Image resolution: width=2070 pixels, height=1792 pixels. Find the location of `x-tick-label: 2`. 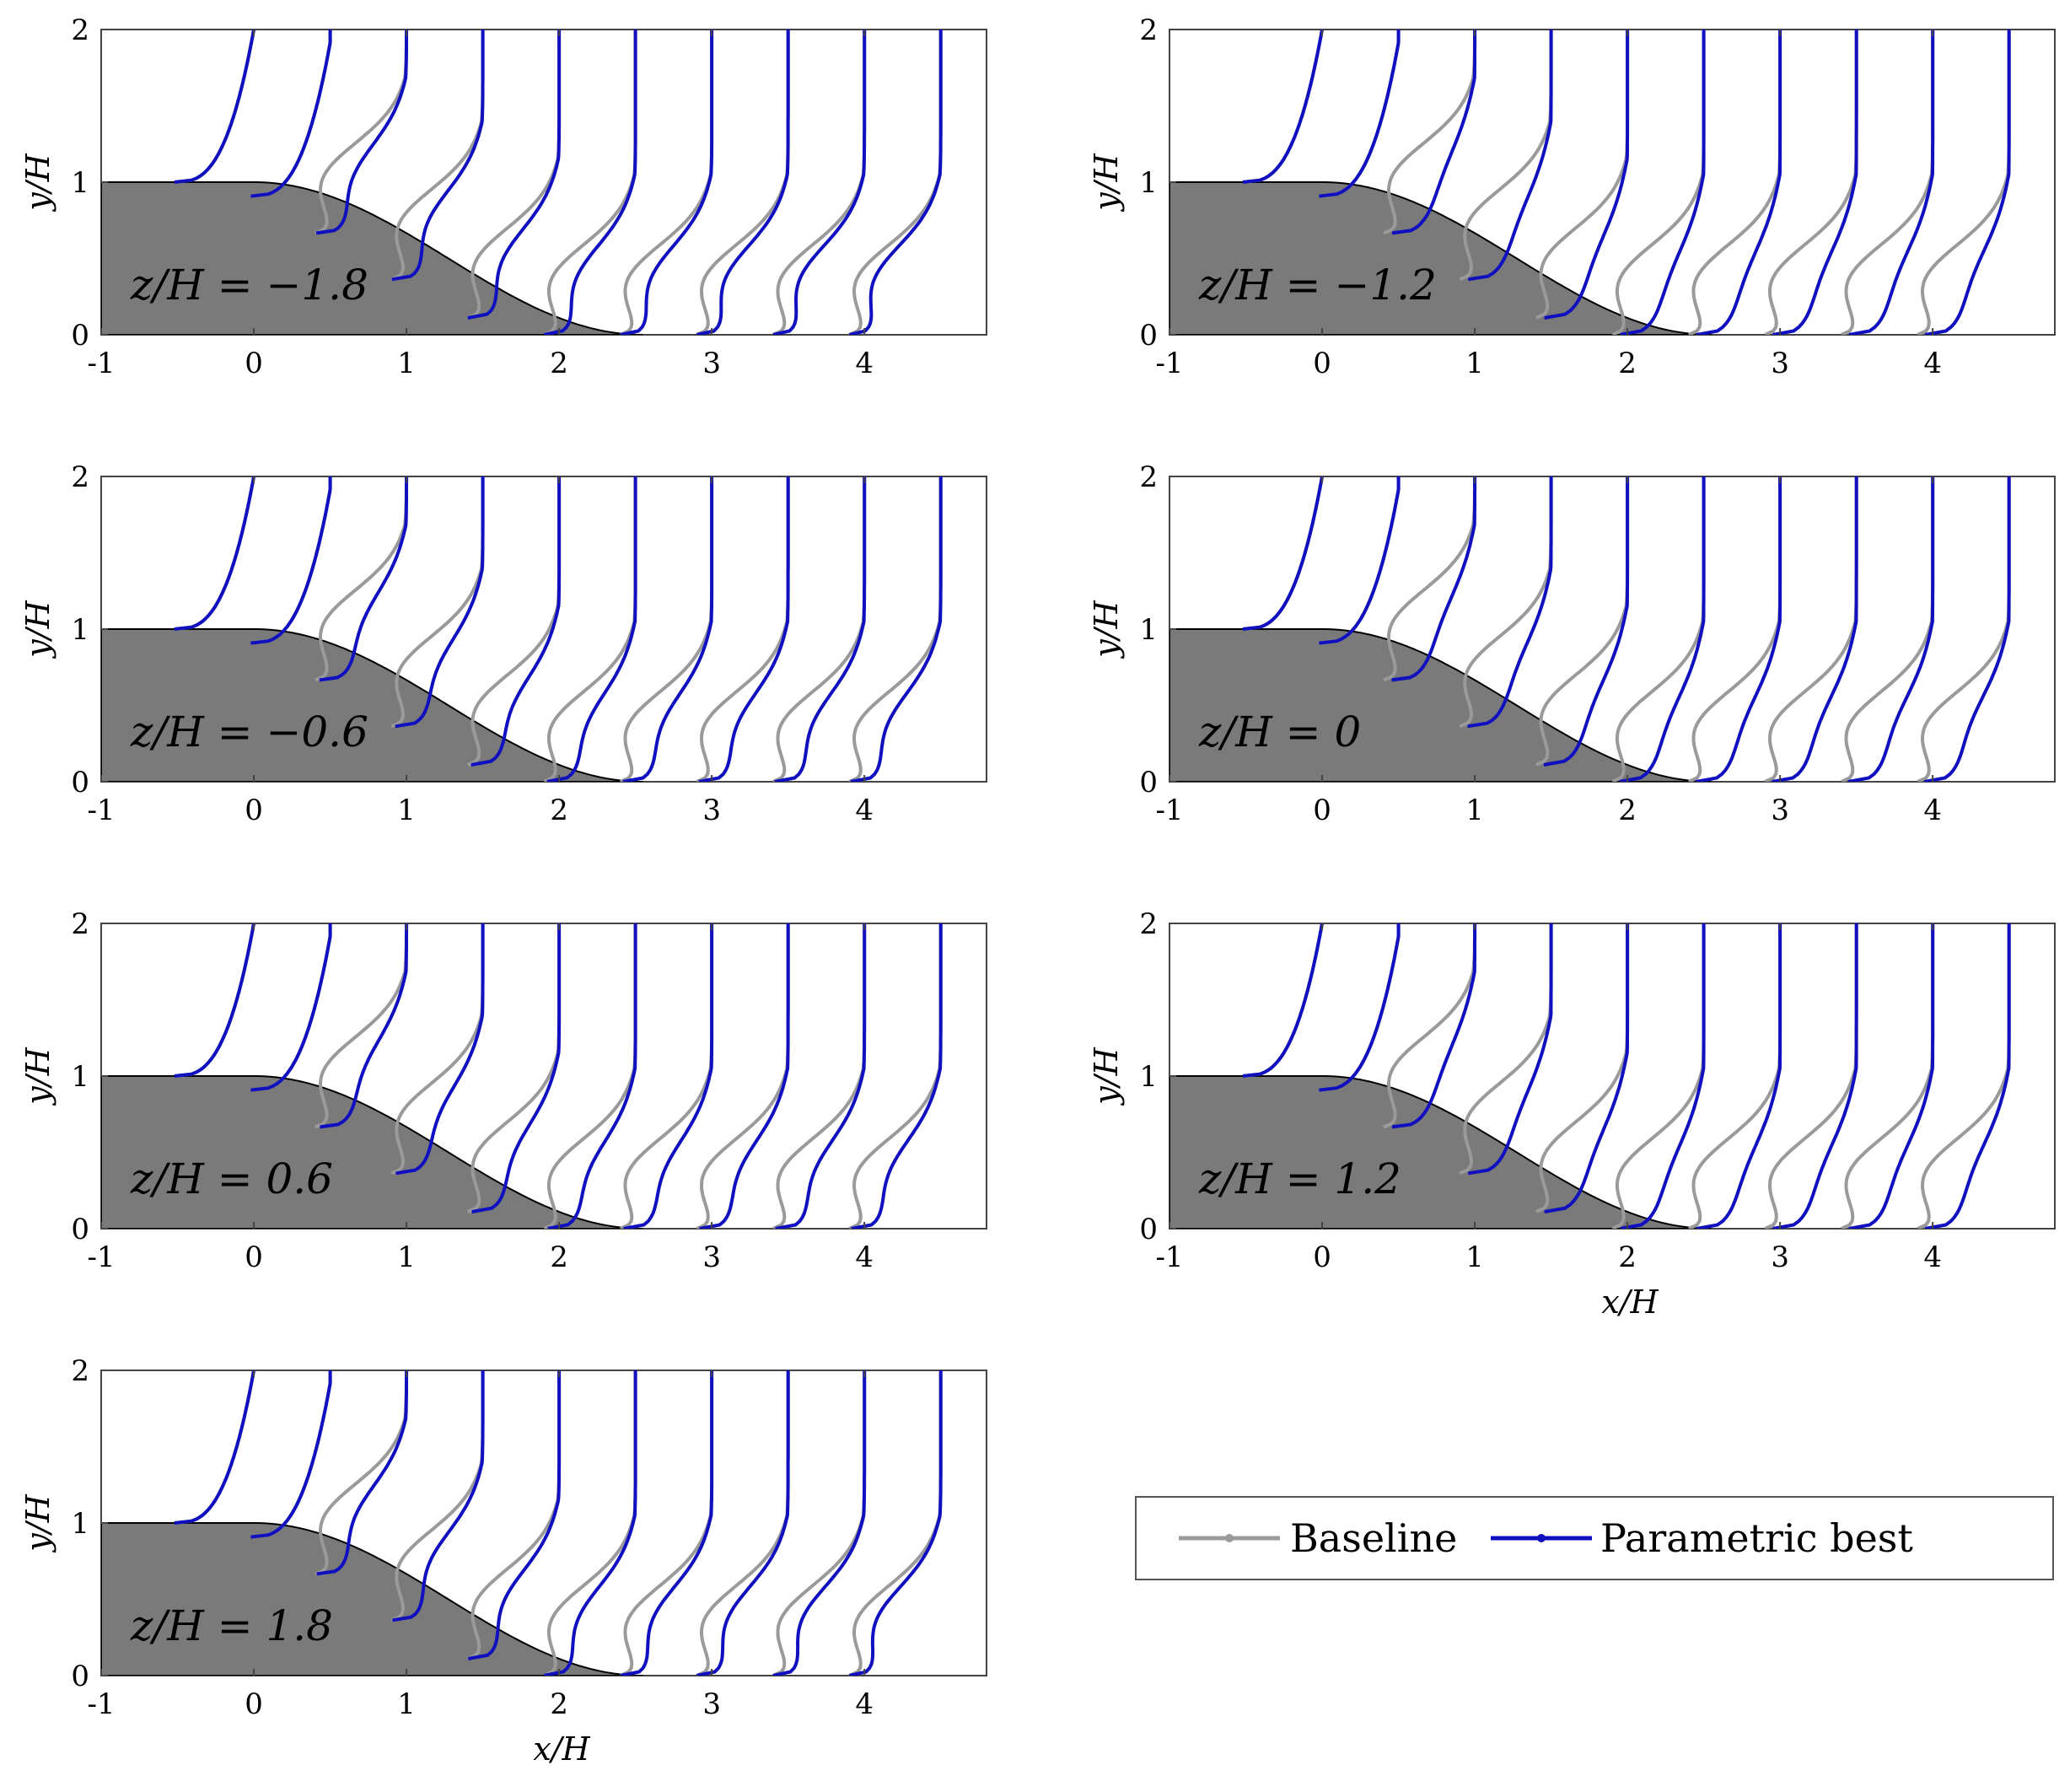

x-tick-label: 2 is located at coordinates (559, 1257).